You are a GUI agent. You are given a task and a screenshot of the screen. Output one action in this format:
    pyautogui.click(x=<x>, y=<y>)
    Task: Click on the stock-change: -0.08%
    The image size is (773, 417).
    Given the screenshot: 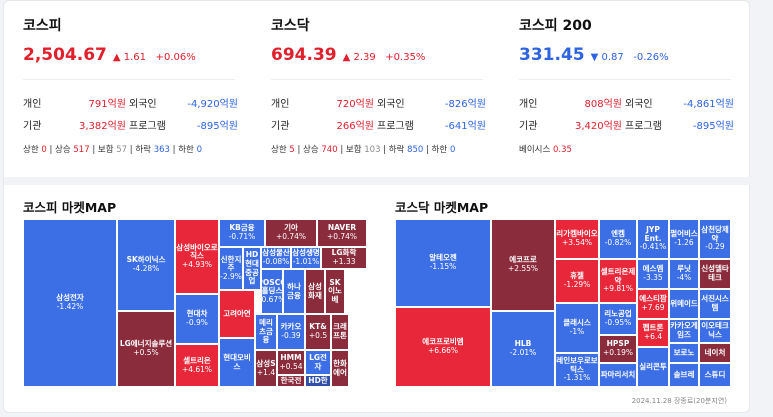 What is the action you would take?
    pyautogui.click(x=276, y=261)
    